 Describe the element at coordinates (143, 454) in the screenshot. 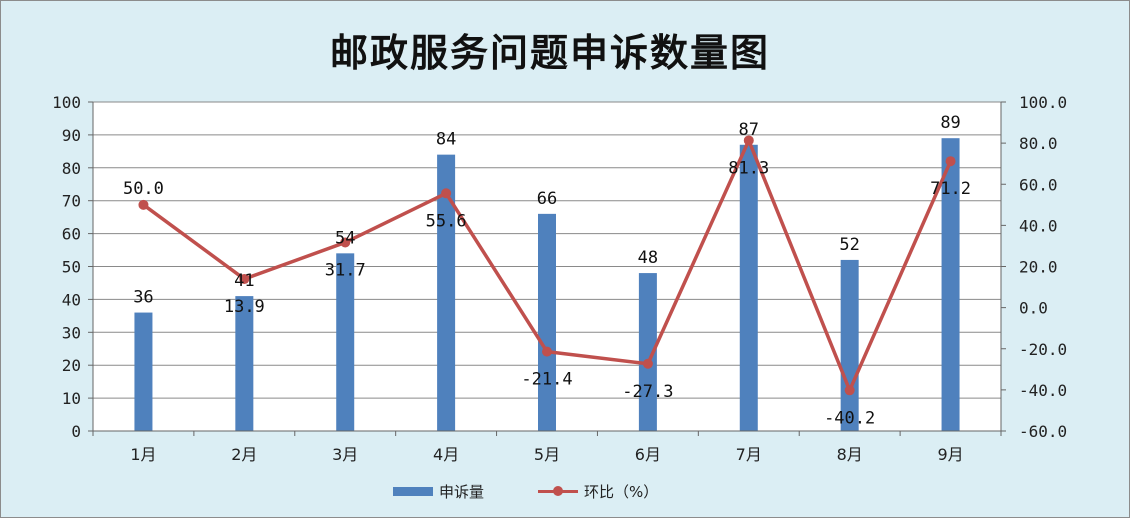

I see `tick-label-x: 1月` at that location.